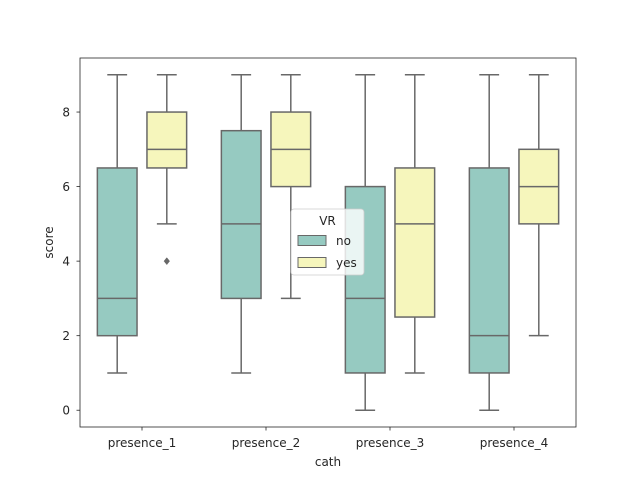 The image size is (640, 480). What do you see at coordinates (142, 443) in the screenshot?
I see `x-tick-label: presence_1` at bounding box center [142, 443].